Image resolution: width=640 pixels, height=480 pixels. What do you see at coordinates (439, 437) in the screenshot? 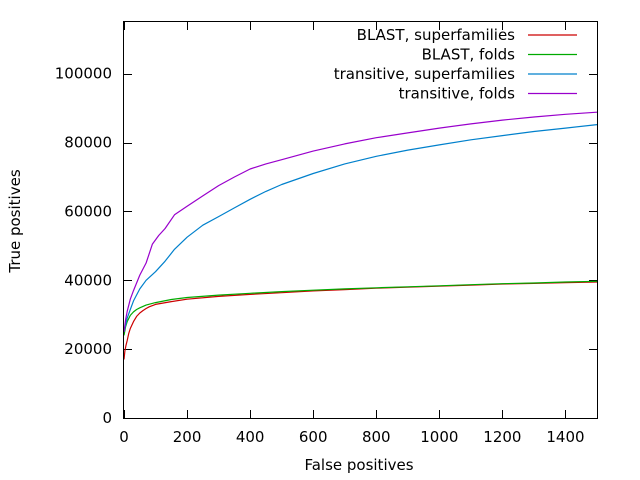
I see `x-tick-label: 1000` at bounding box center [439, 437].